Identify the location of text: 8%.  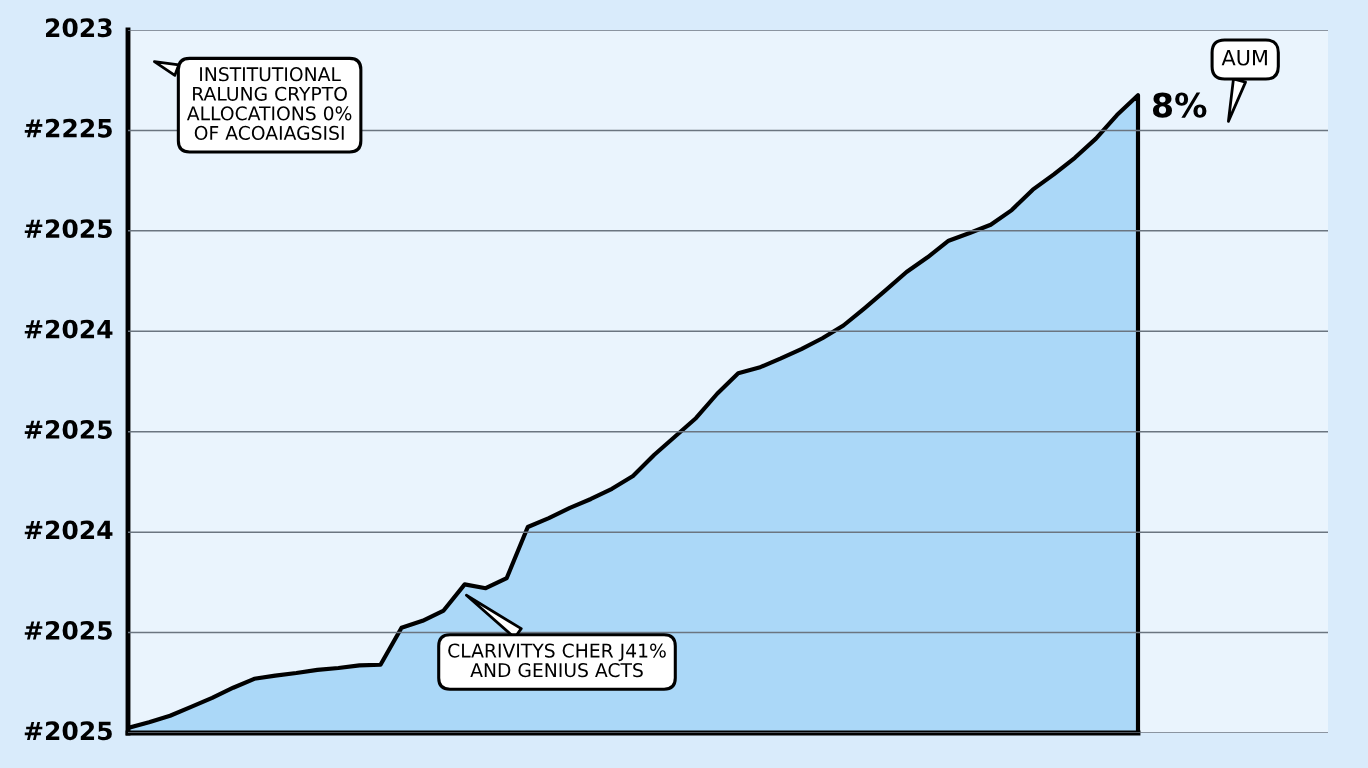
(1179, 105).